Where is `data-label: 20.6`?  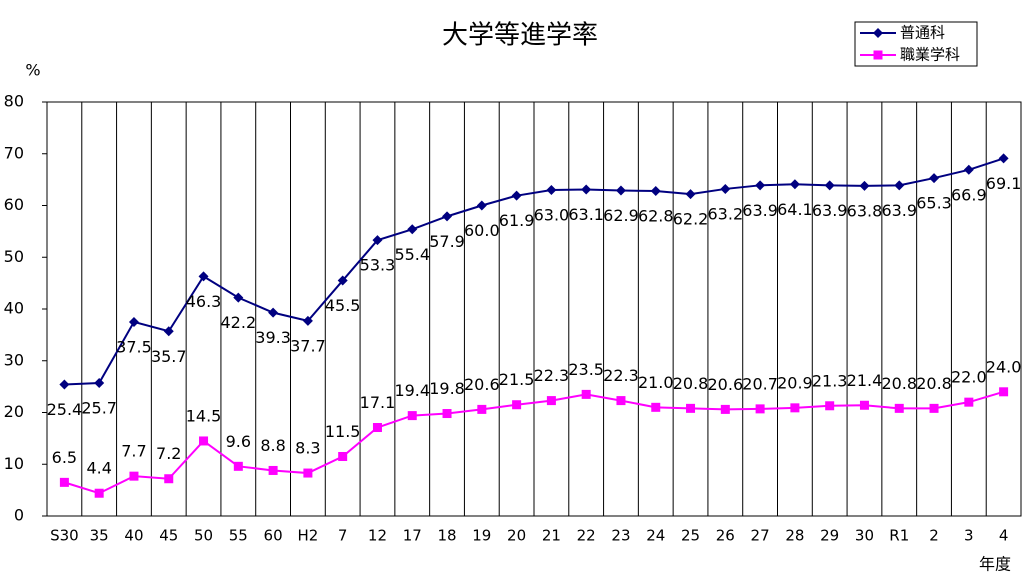
data-label: 20.6 is located at coordinates (726, 384).